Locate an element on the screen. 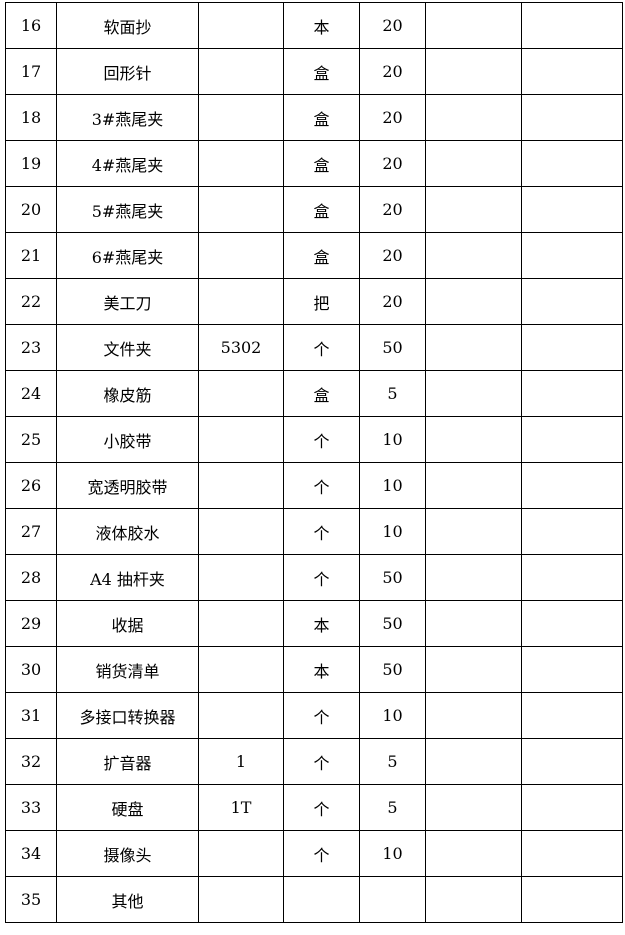  item-name-cell: 文件夹 is located at coordinates (127, 347).